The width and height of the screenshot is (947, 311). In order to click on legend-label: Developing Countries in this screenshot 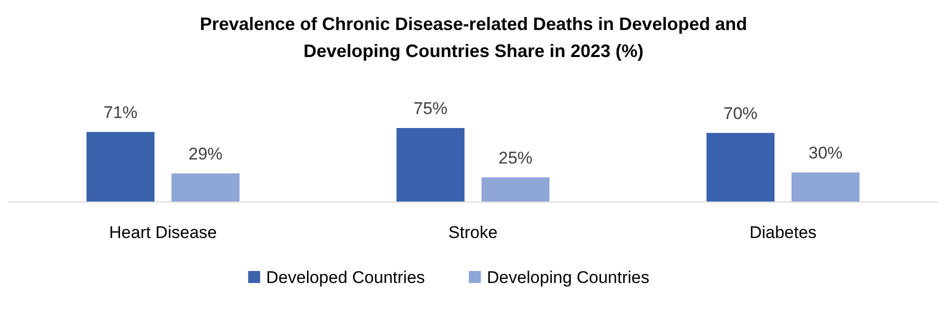, I will do `click(568, 277)`.